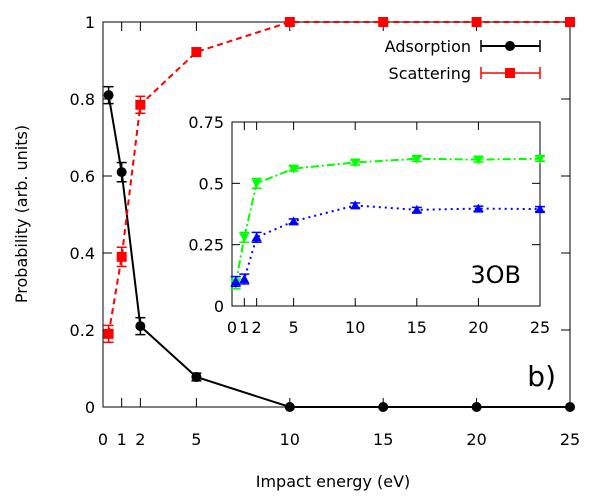 Image resolution: width=600 pixels, height=500 pixels. I want to click on y-tick-label: 1, so click(90, 22).